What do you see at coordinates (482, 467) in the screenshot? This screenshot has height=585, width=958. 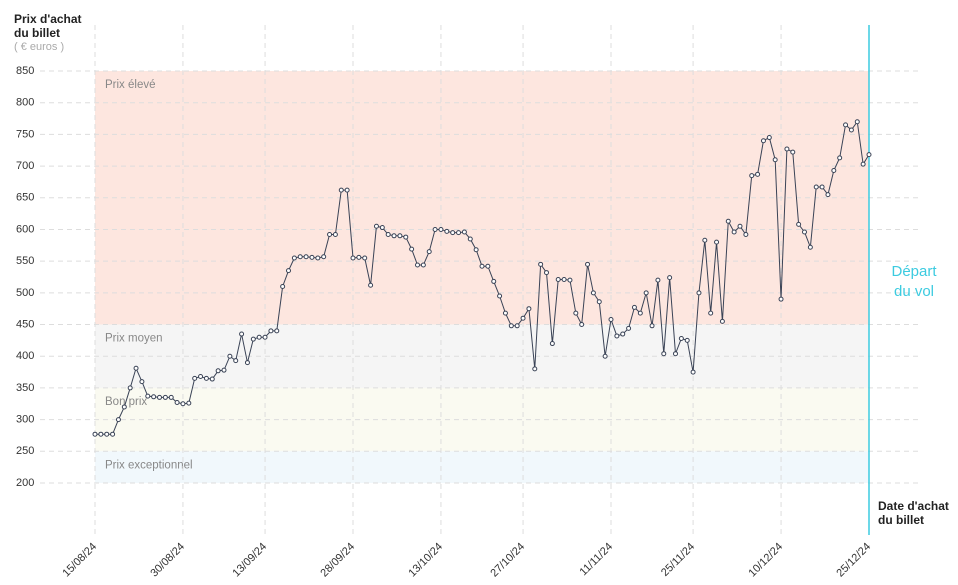 I see `price-band` at bounding box center [482, 467].